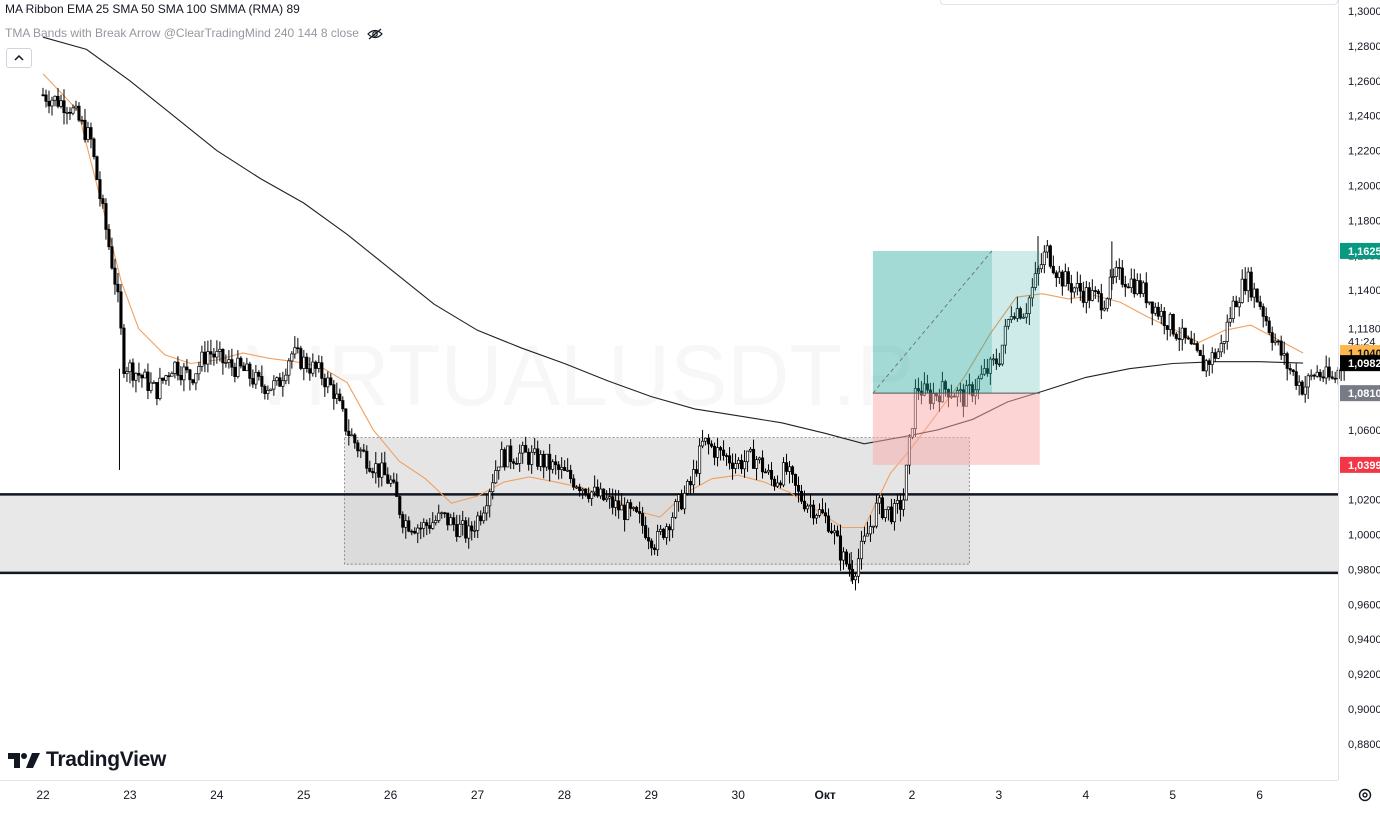 The width and height of the screenshot is (1380, 813). I want to click on y-tick-label: 1,2200, so click(1364, 152).